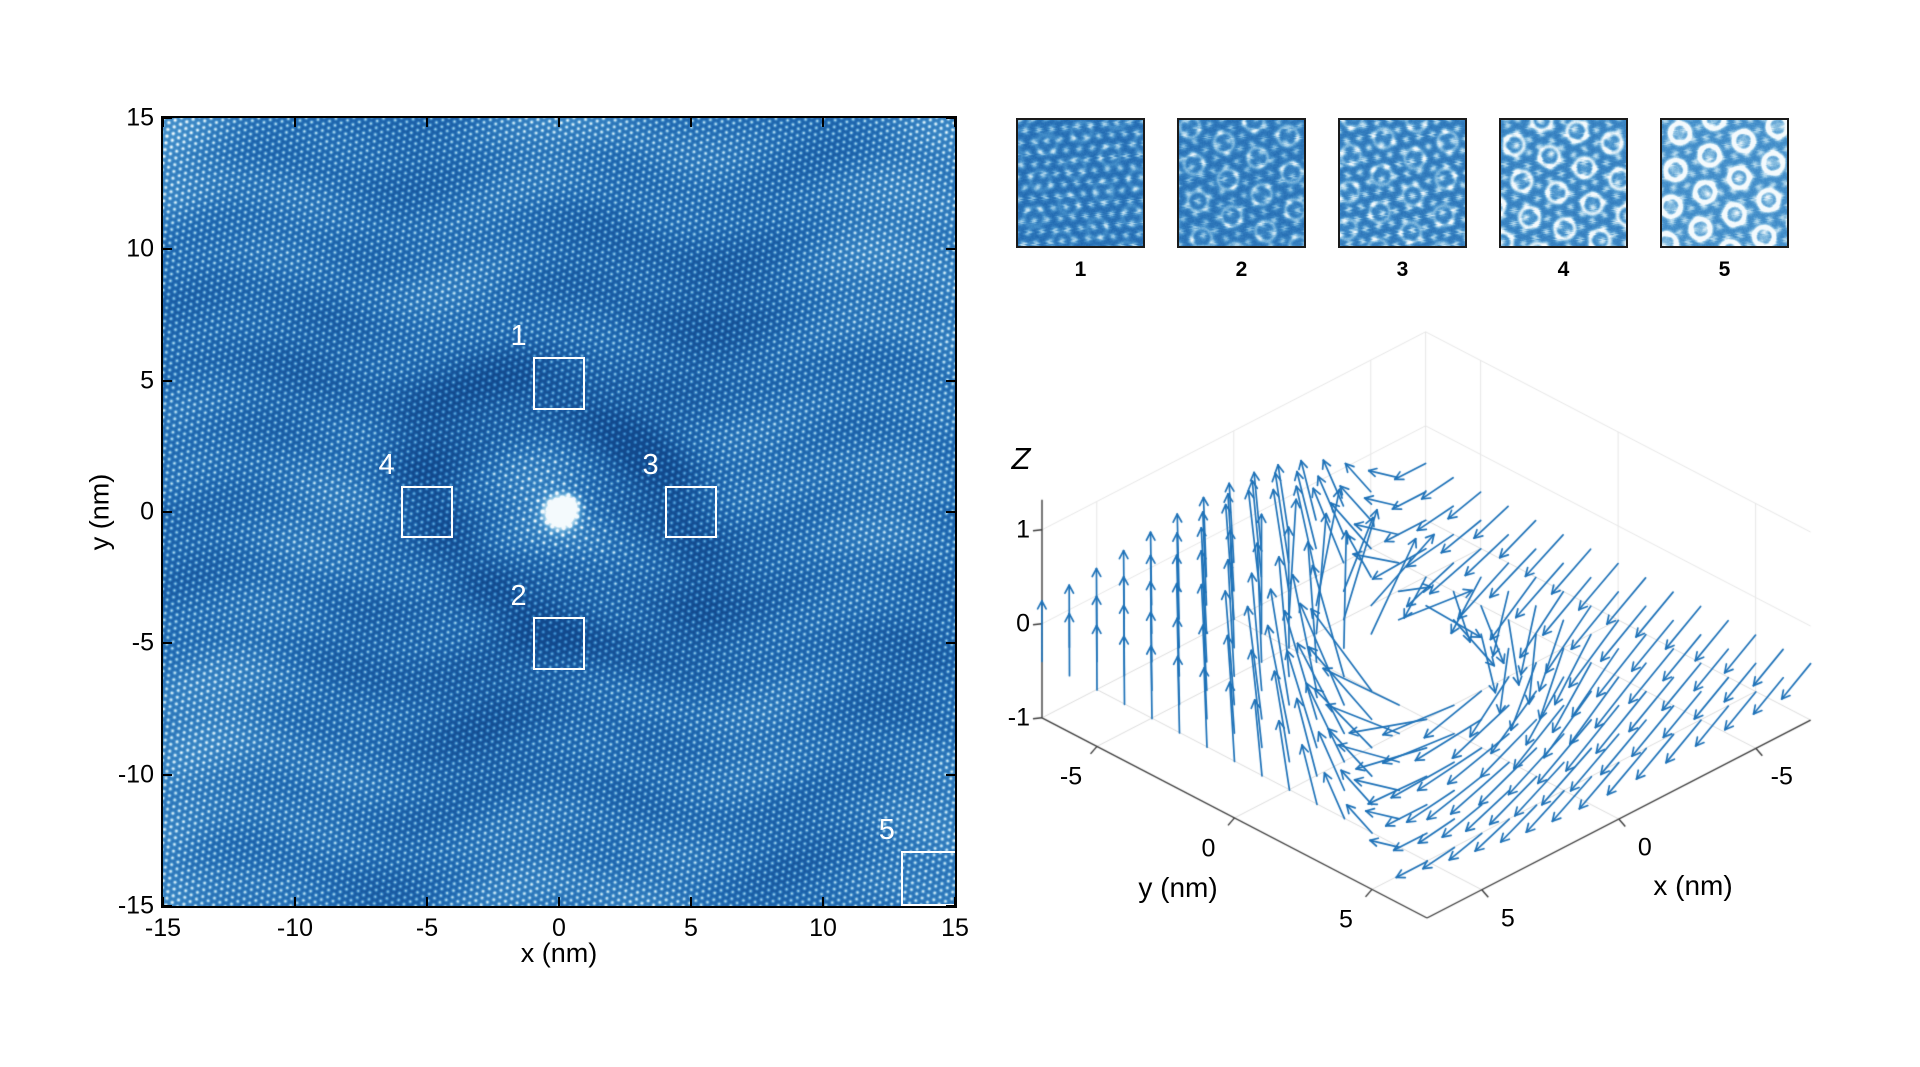  I want to click on quiver-x-tick-label: -5, so click(1781, 776).